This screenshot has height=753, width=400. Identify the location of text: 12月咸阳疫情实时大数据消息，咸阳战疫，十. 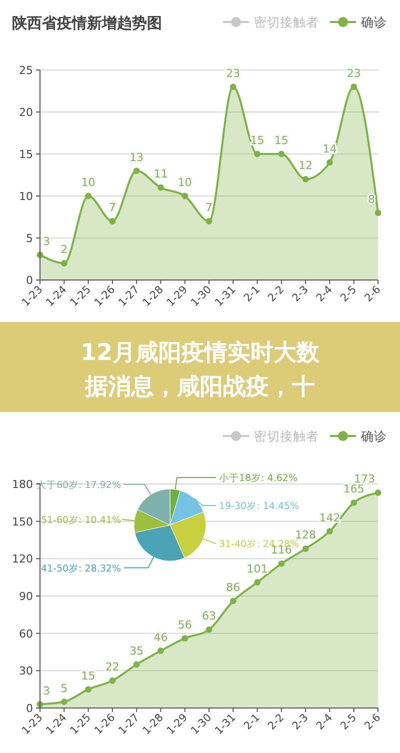
(200, 369).